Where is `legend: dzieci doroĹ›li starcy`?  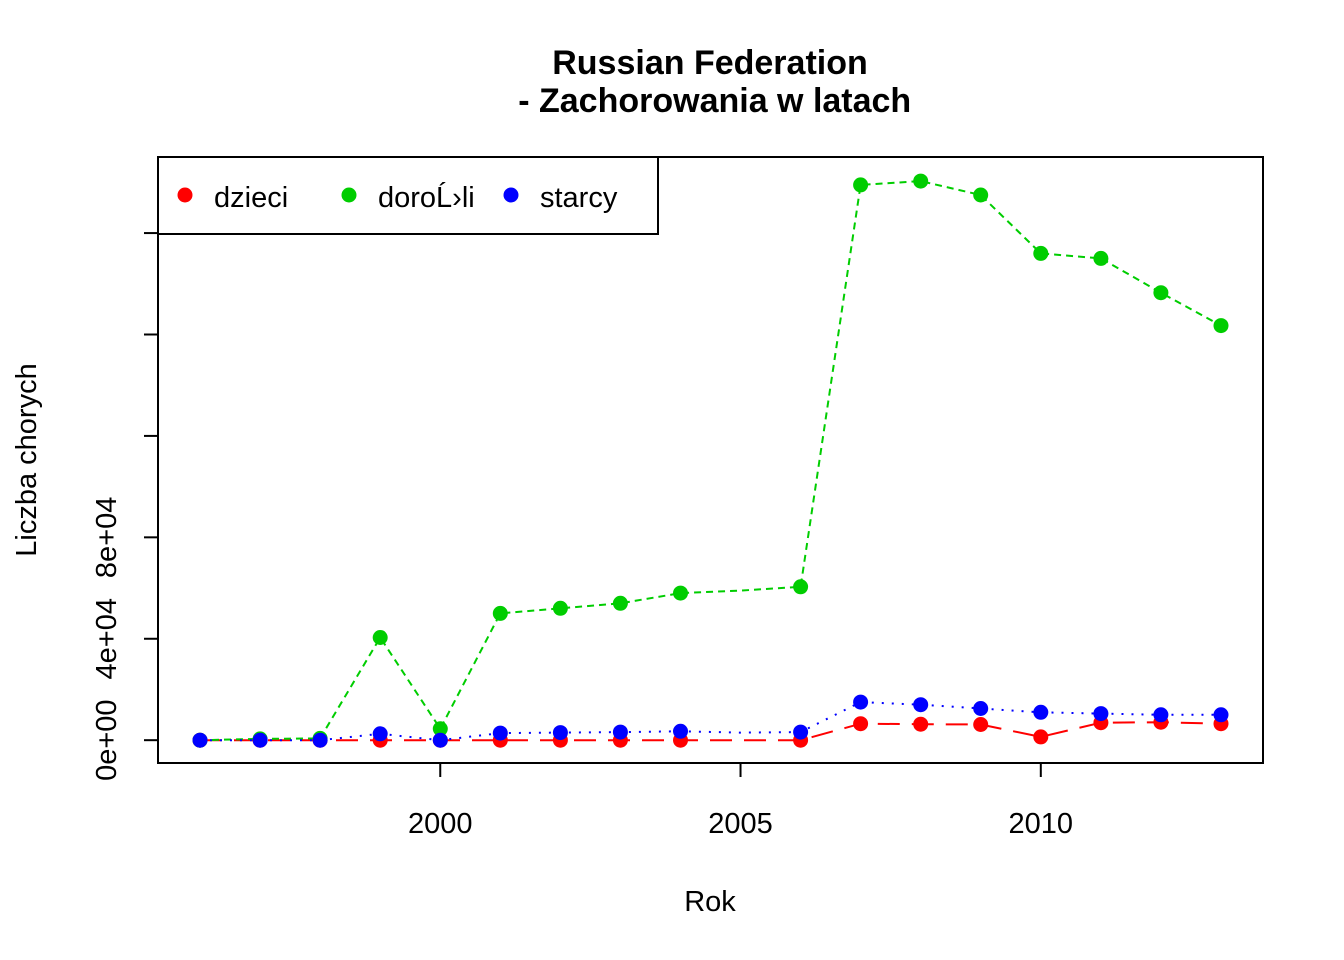
legend: dzieci doroĹ›li starcy is located at coordinates (408, 195).